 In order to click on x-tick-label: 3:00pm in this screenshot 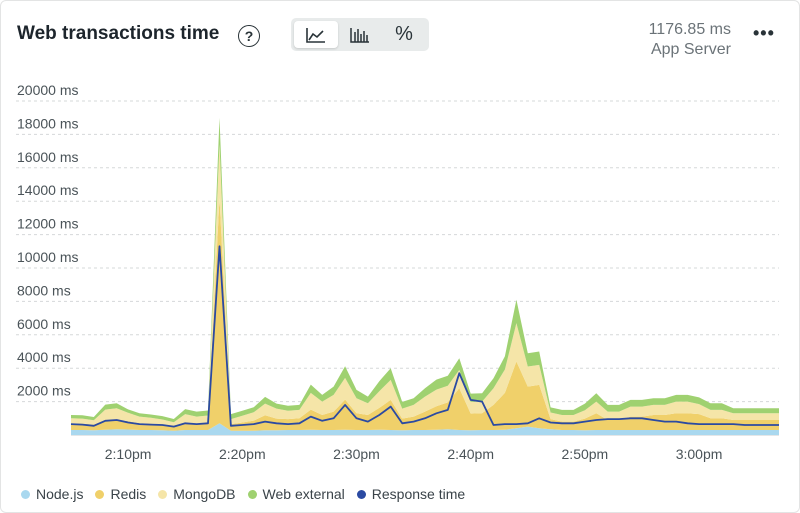, I will do `click(699, 454)`.